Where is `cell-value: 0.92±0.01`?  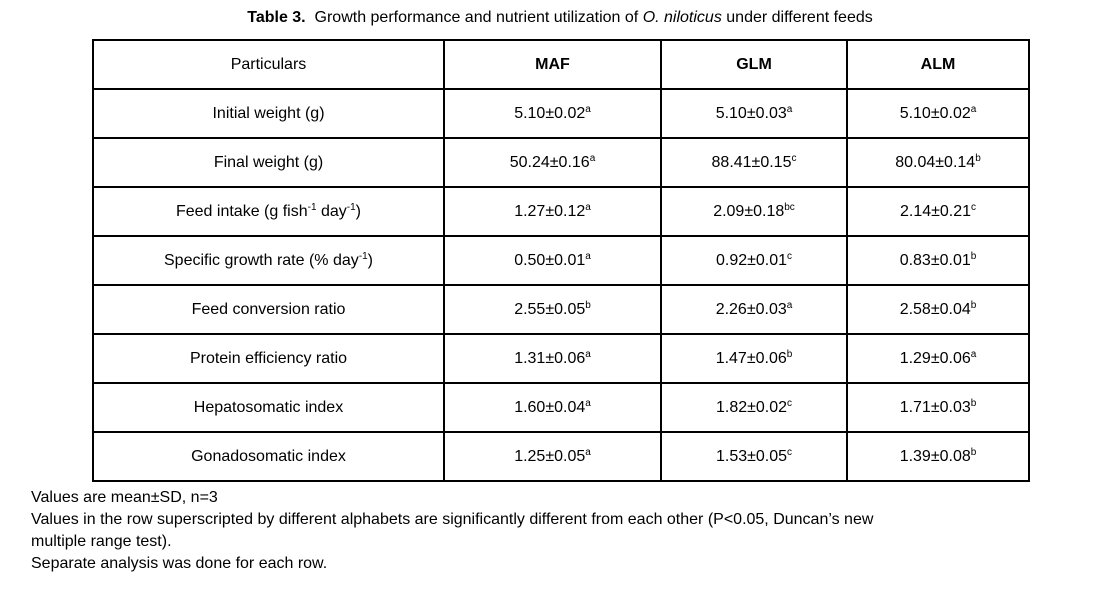 cell-value: 0.92±0.01 is located at coordinates (751, 260).